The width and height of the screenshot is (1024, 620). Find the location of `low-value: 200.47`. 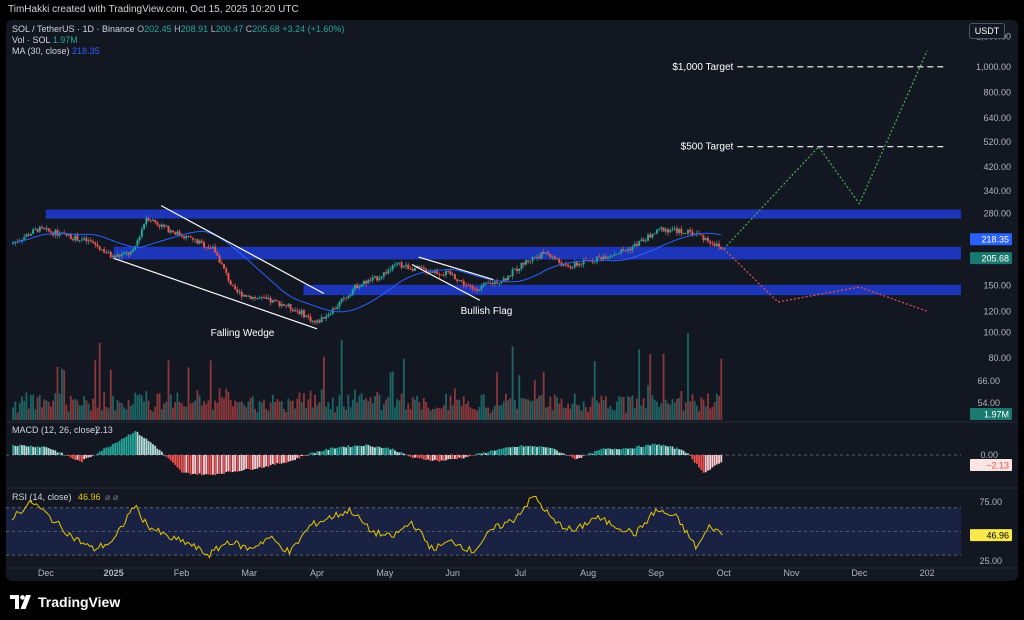

low-value: 200.47 is located at coordinates (229, 29).